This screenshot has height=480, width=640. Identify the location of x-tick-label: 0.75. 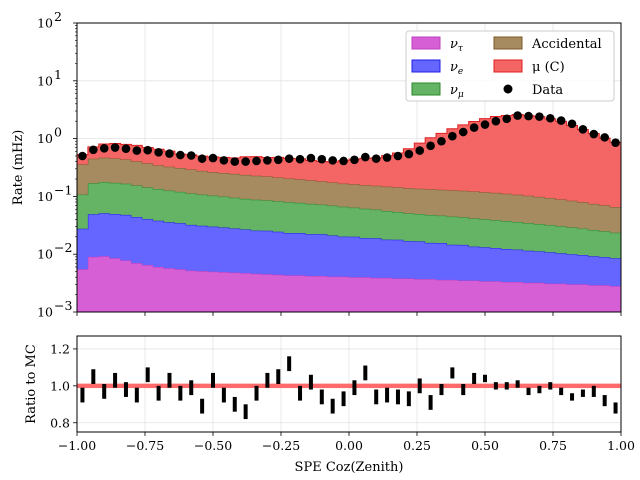
(553, 445).